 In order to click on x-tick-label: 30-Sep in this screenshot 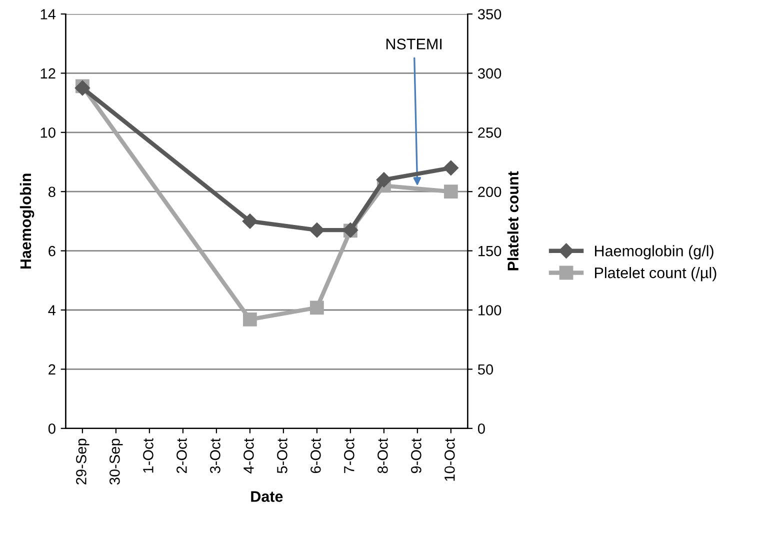, I will do `click(116, 461)`.